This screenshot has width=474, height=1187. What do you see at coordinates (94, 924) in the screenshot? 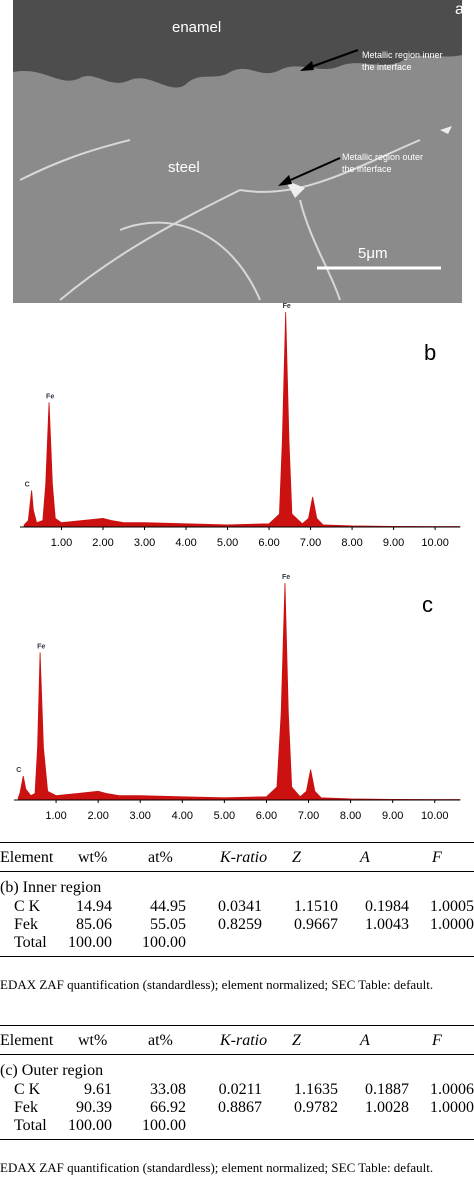
I see `table-cell: 85.06` at bounding box center [94, 924].